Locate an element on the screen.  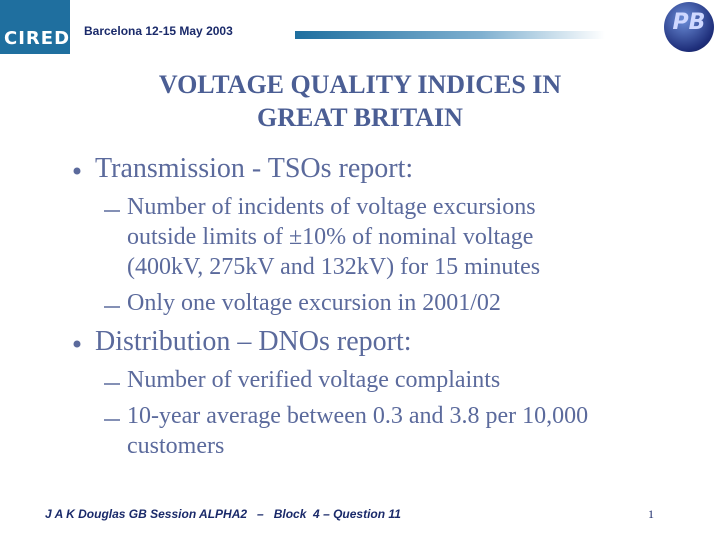
sub-bullet-text: (400kV, 275kV and 132kV) for 15 minutes is located at coordinates (334, 267).